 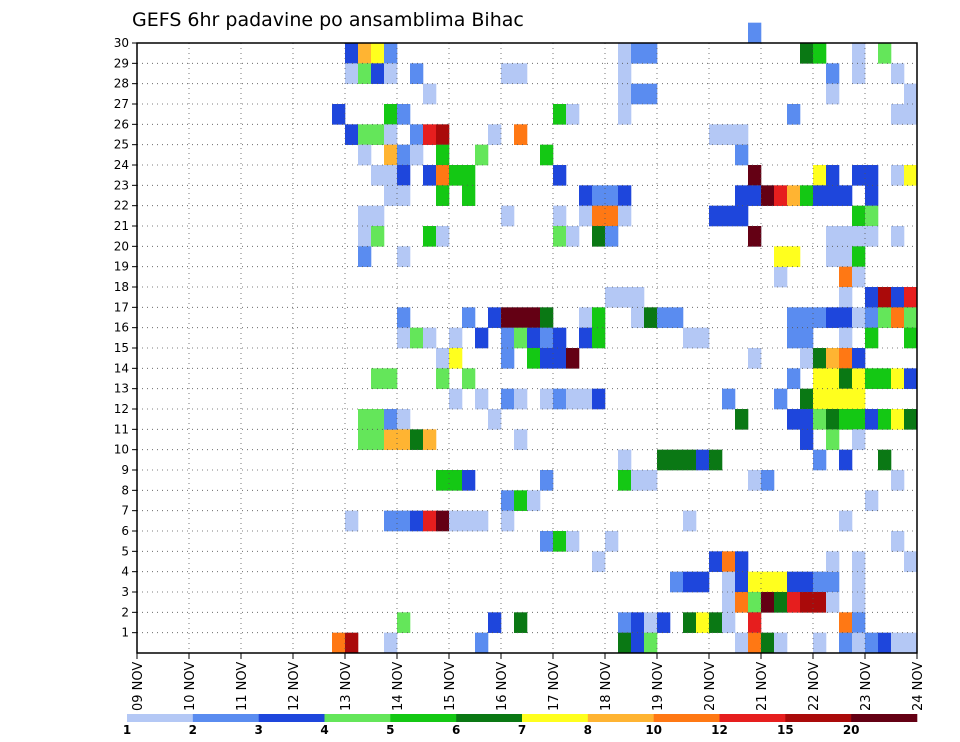 What do you see at coordinates (121, 185) in the screenshot?
I see `y-tick-label: 23` at bounding box center [121, 185].